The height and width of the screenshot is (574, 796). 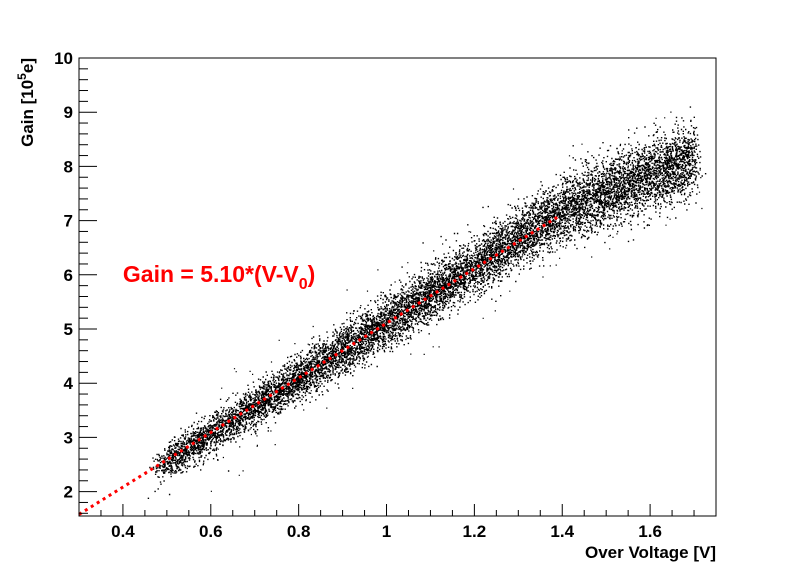 I want to click on y-tick-label: 3, so click(x=68, y=437).